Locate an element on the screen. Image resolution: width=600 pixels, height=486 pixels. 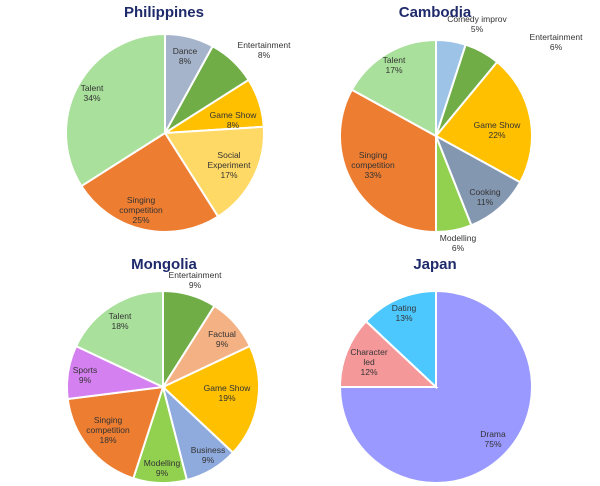
pie-slice-philippines-singing-competition is located at coordinates (150, 182).